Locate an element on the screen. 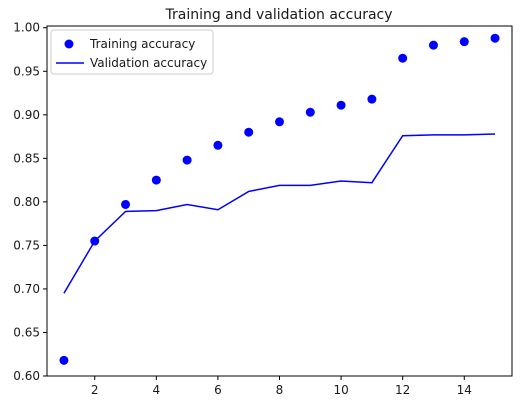 This screenshot has height=403, width=526. y-axis: 0.60 0.65 0.70 0.75 0.80 0.85 0.90 0.95 1.00 is located at coordinates (30, 202).